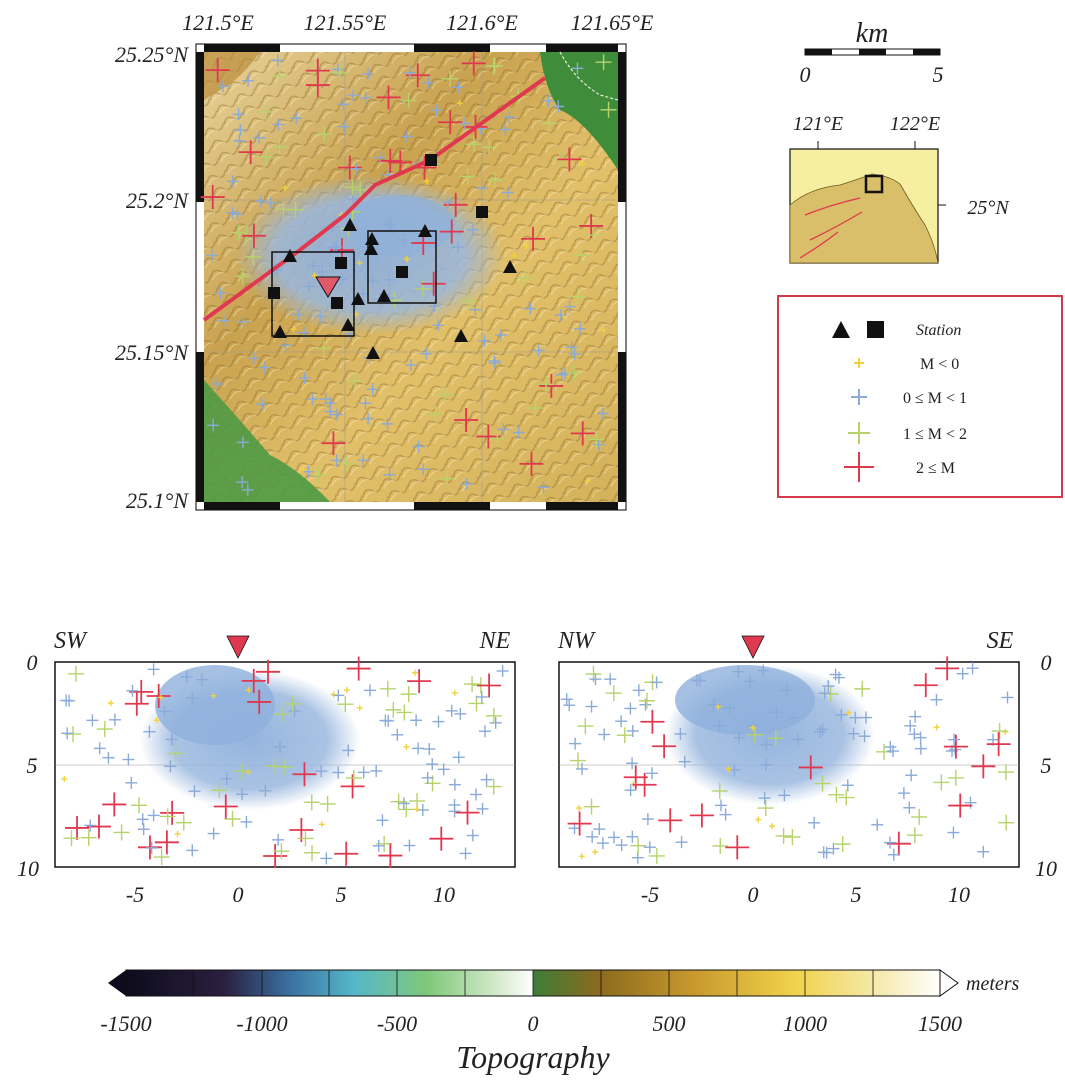  What do you see at coordinates (1046, 662) in the screenshot?
I see `depth-tick: 0` at bounding box center [1046, 662].